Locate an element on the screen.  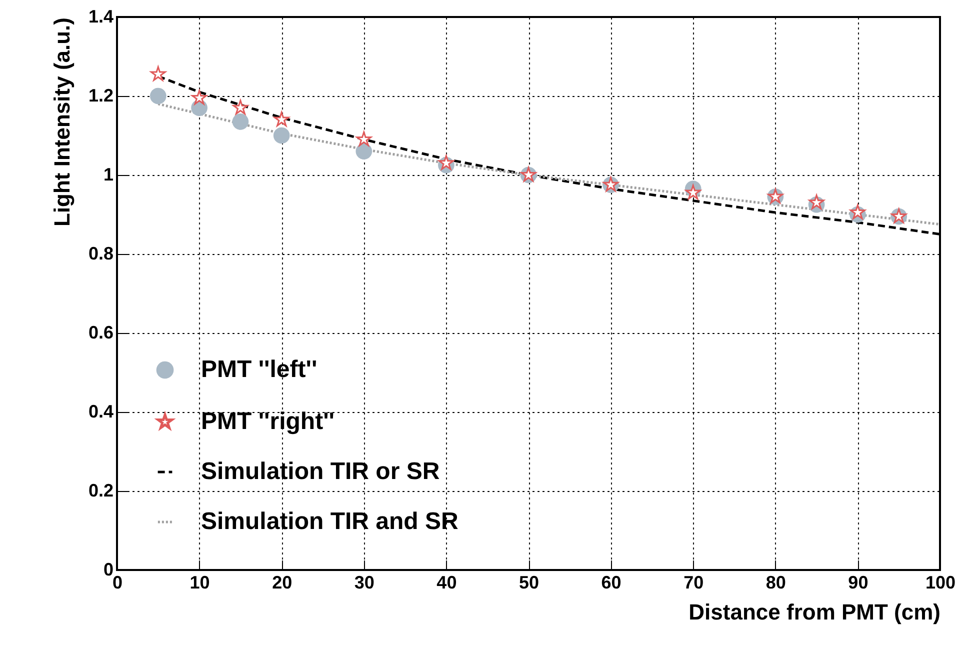
x-tick-label: 50 is located at coordinates (529, 582).